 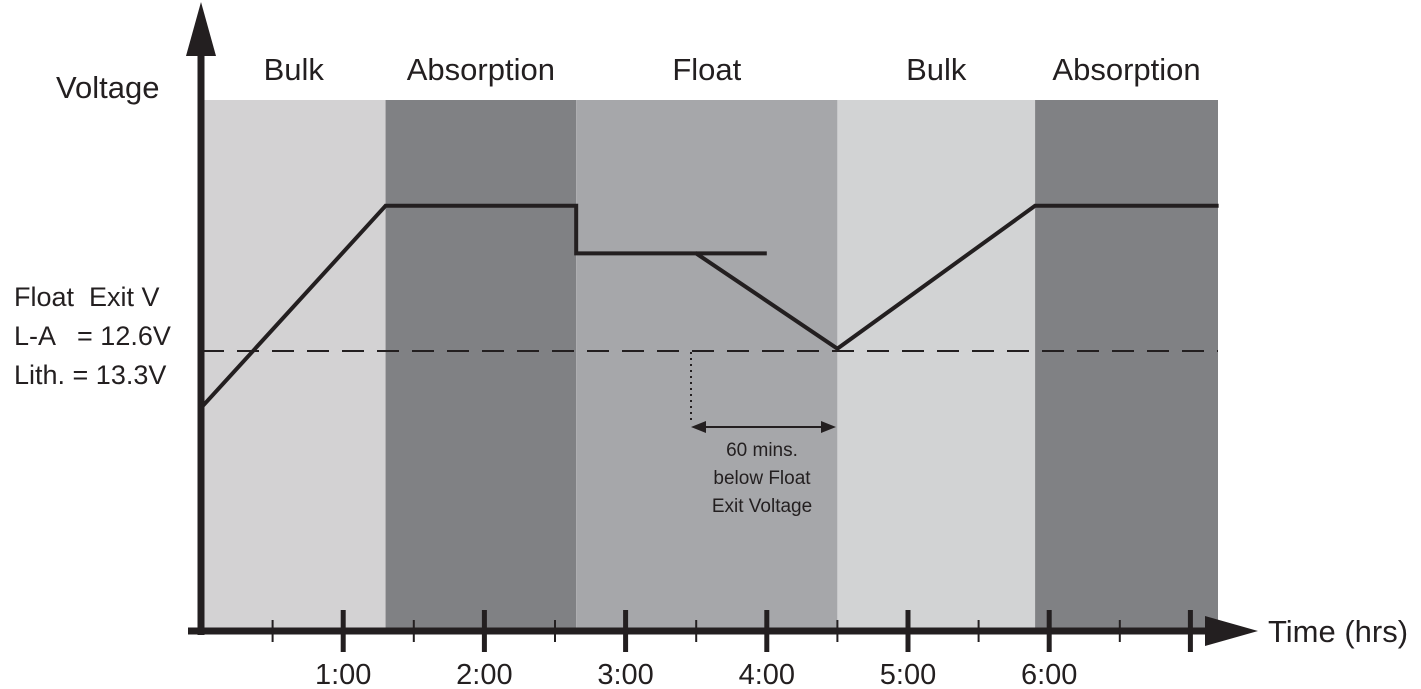 I want to click on stage-label-0: Bulk, so click(x=294, y=69).